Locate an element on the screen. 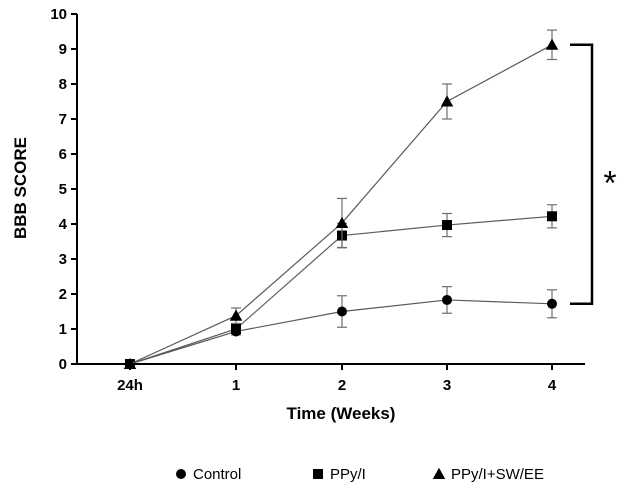 The image size is (624, 496). y-tick-label: 9 is located at coordinates (63, 49).